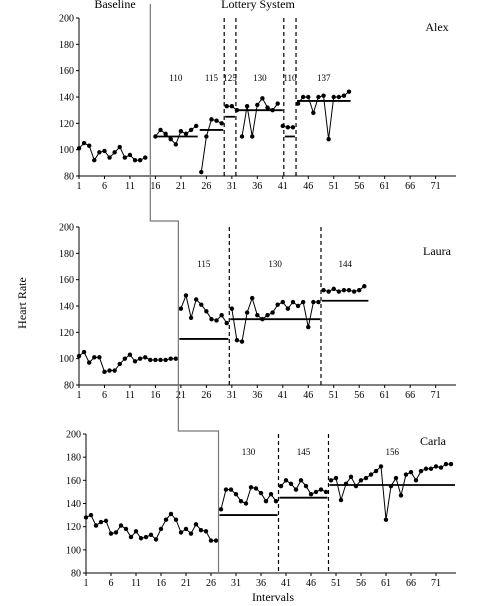  What do you see at coordinates (184, 288) in the screenshot?
I see `phase-change-line` at bounding box center [184, 288].